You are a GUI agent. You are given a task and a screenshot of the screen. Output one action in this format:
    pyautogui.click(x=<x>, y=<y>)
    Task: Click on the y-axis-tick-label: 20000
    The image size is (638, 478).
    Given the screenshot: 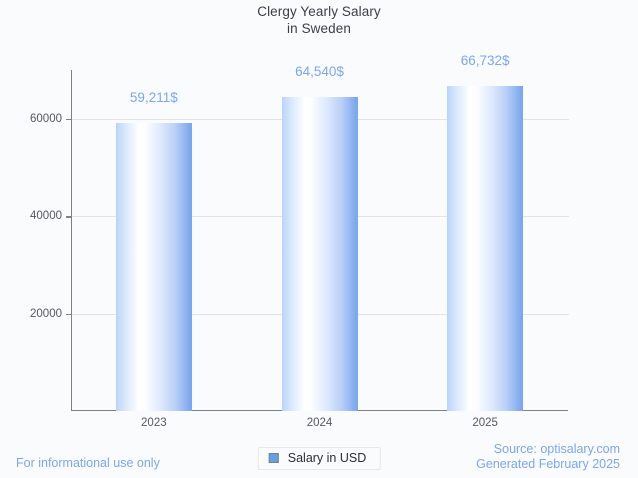 What is the action you would take?
    pyautogui.click(x=46, y=313)
    